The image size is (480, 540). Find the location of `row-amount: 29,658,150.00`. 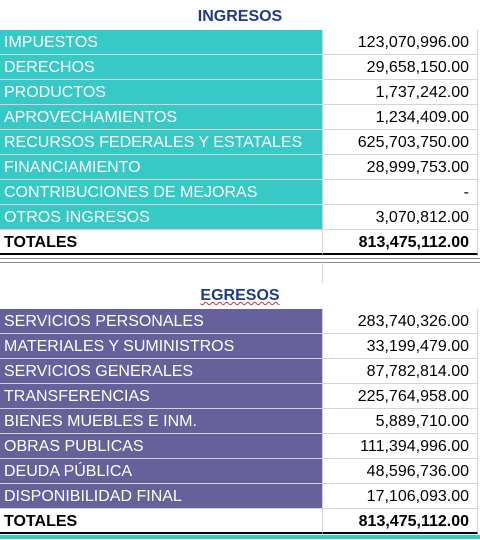

row-amount: 29,658,150.00 is located at coordinates (400, 67).